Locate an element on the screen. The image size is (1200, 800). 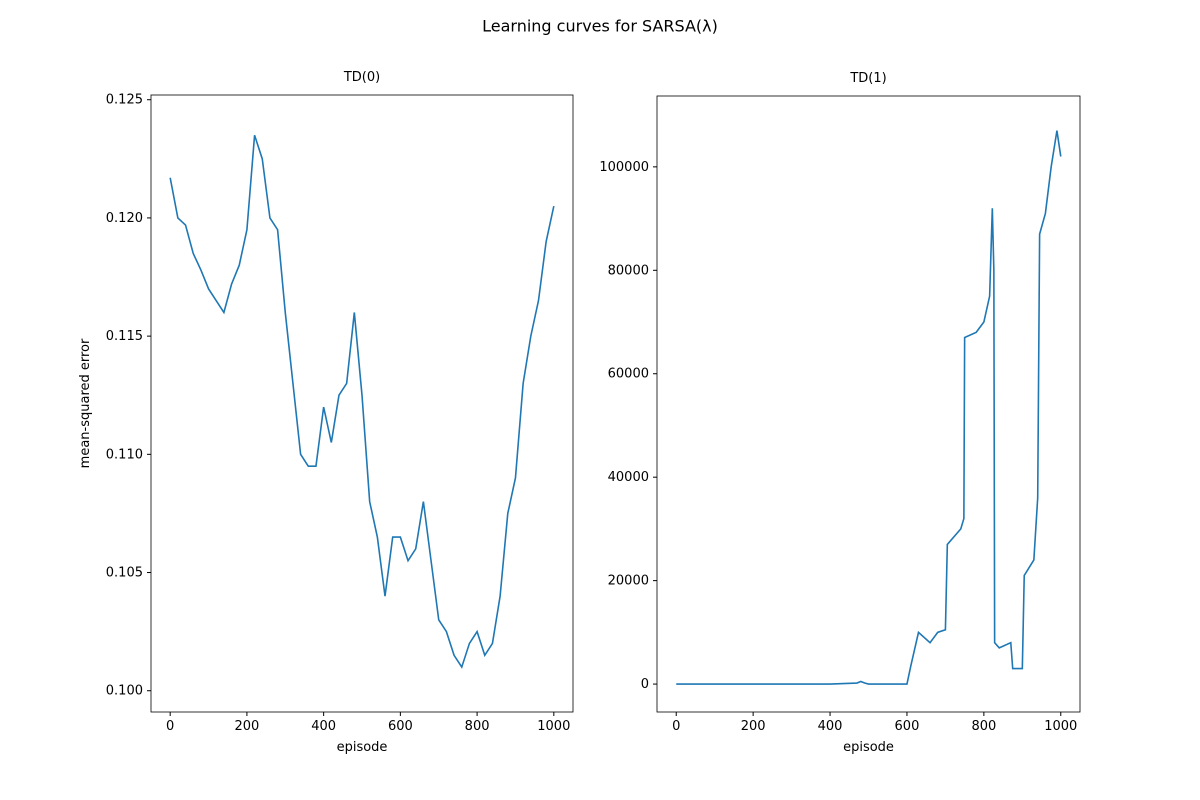
y-tick-label: 0.125 is located at coordinates (124, 100).